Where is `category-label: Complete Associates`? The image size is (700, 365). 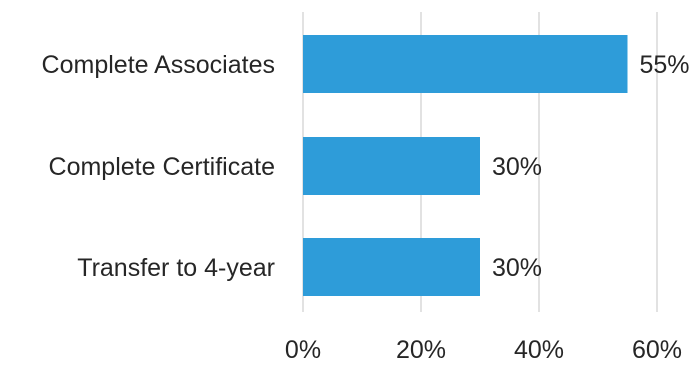
category-label: Complete Associates is located at coordinates (158, 65).